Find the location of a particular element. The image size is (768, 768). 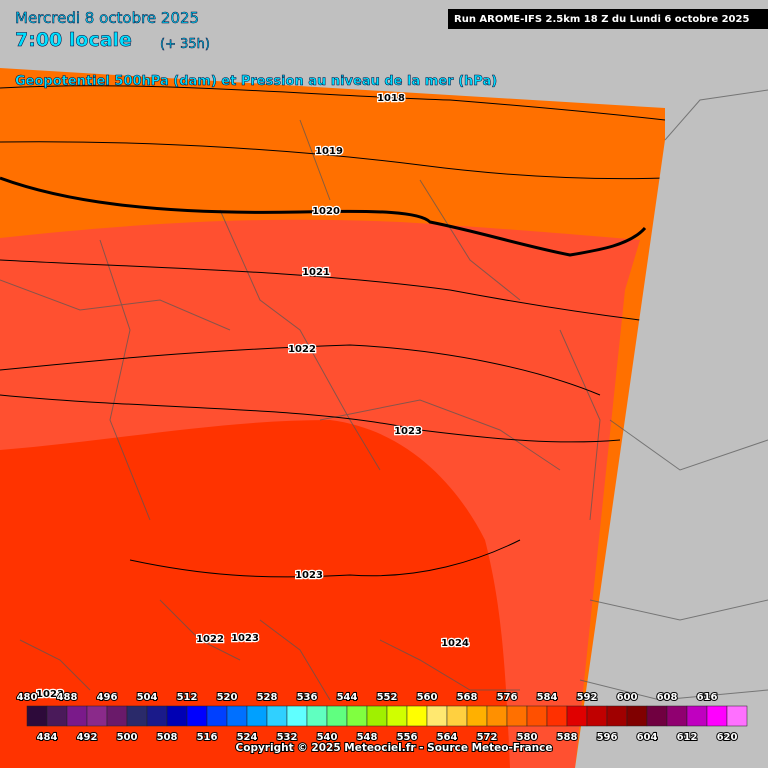

colorbar-label: 512 is located at coordinates (187, 697).